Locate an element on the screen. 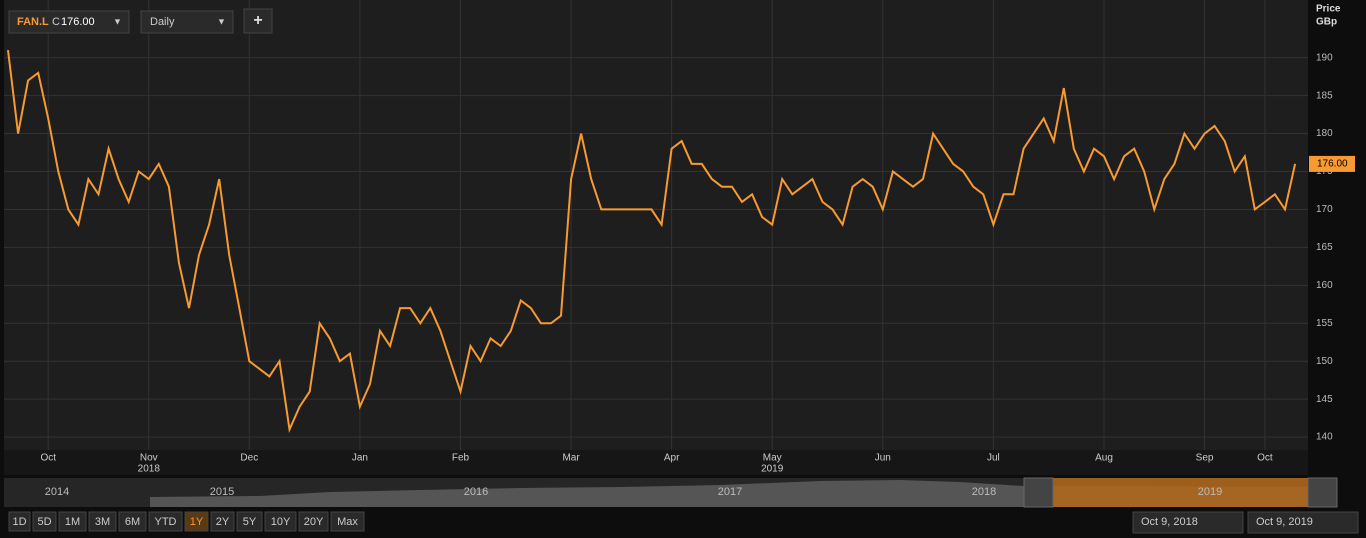 This screenshot has height=538, width=1366. date-from-box is located at coordinates (1188, 522).